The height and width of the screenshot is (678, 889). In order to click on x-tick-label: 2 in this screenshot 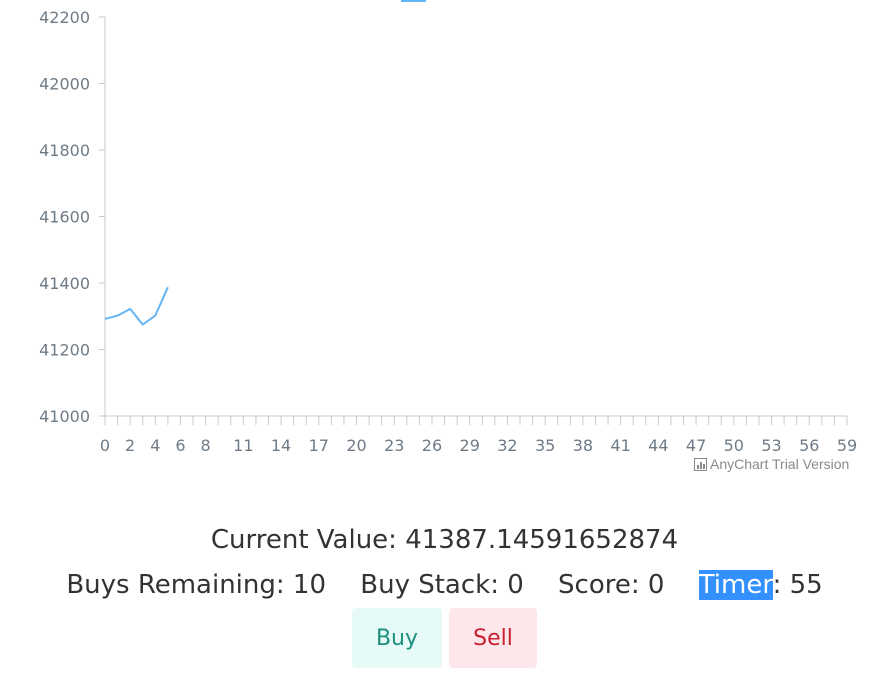, I will do `click(130, 445)`.